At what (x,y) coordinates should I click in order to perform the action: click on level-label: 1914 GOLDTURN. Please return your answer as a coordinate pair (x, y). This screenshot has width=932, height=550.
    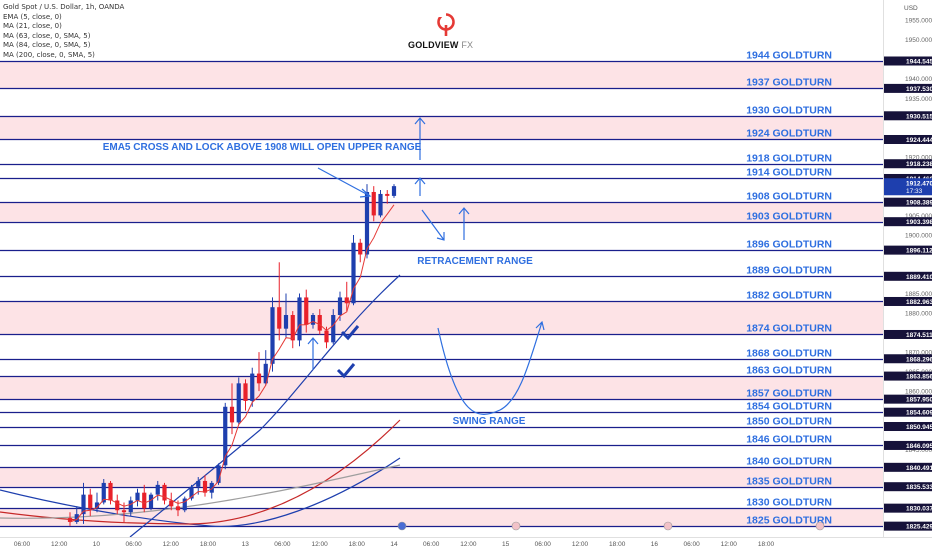
    Looking at the image, I should click on (789, 173).